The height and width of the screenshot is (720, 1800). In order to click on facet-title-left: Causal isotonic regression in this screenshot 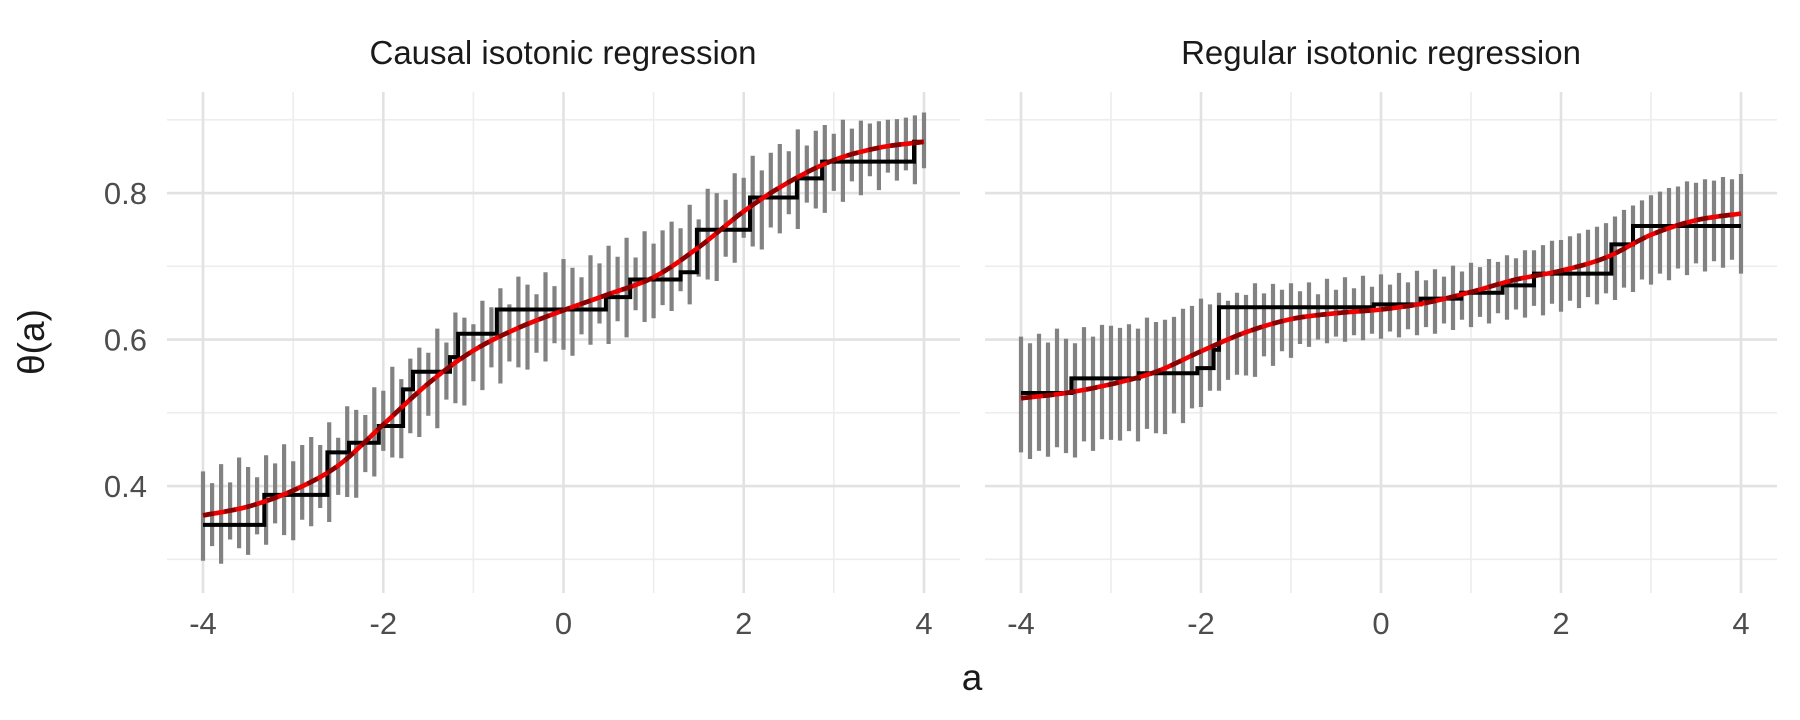, I will do `click(562, 52)`.